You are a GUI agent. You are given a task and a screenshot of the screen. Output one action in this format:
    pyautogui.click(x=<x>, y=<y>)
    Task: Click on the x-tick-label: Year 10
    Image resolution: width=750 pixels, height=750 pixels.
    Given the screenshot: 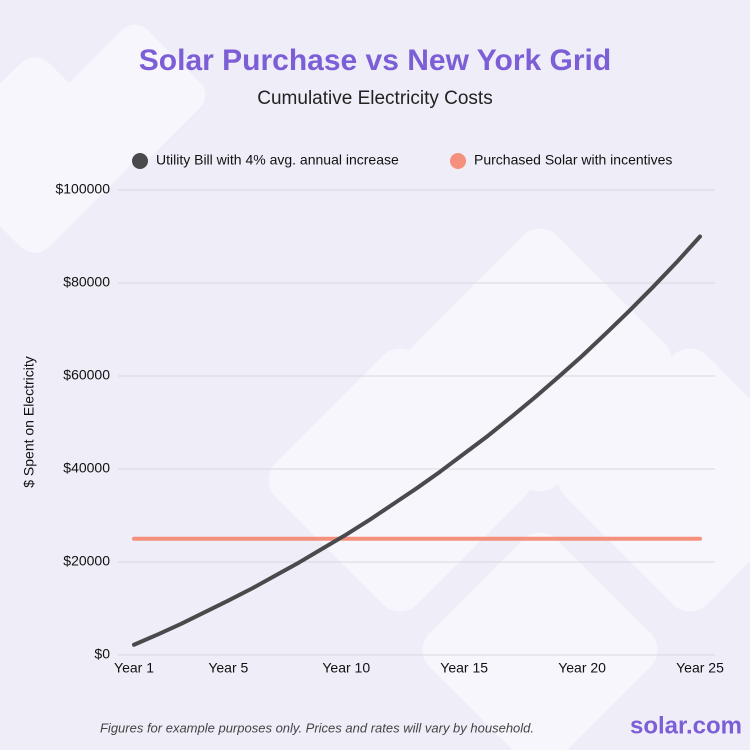 What is the action you would take?
    pyautogui.click(x=346, y=668)
    